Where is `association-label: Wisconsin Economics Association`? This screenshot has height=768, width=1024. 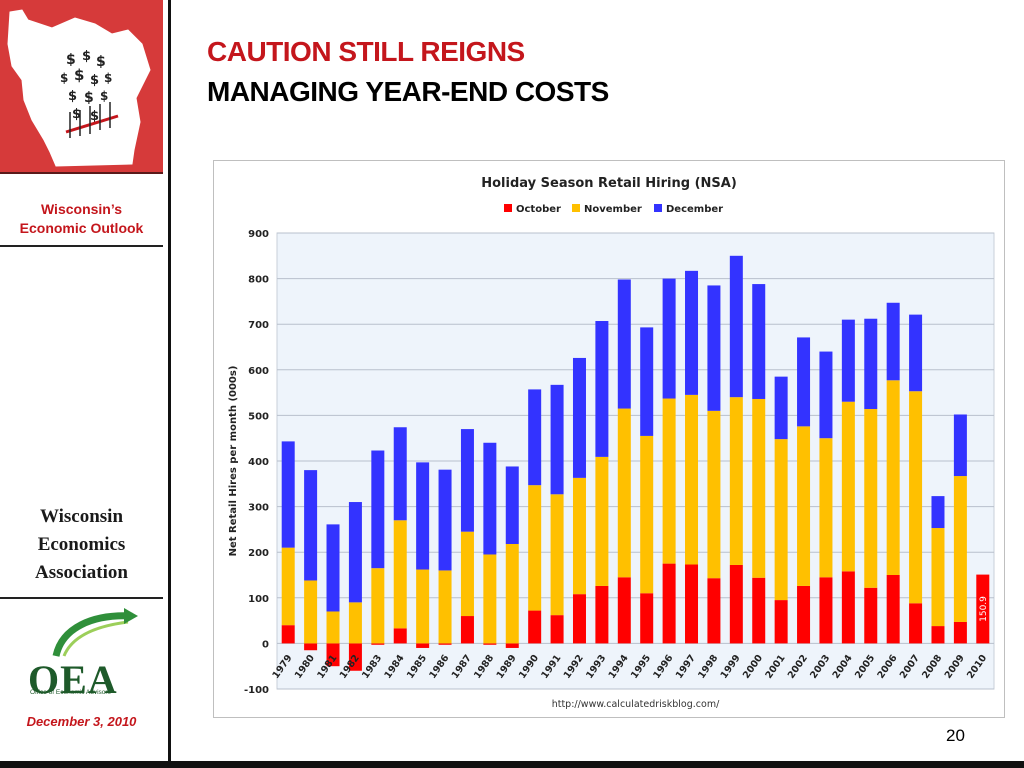 association-label: Wisconsin Economics Association is located at coordinates (81, 545).